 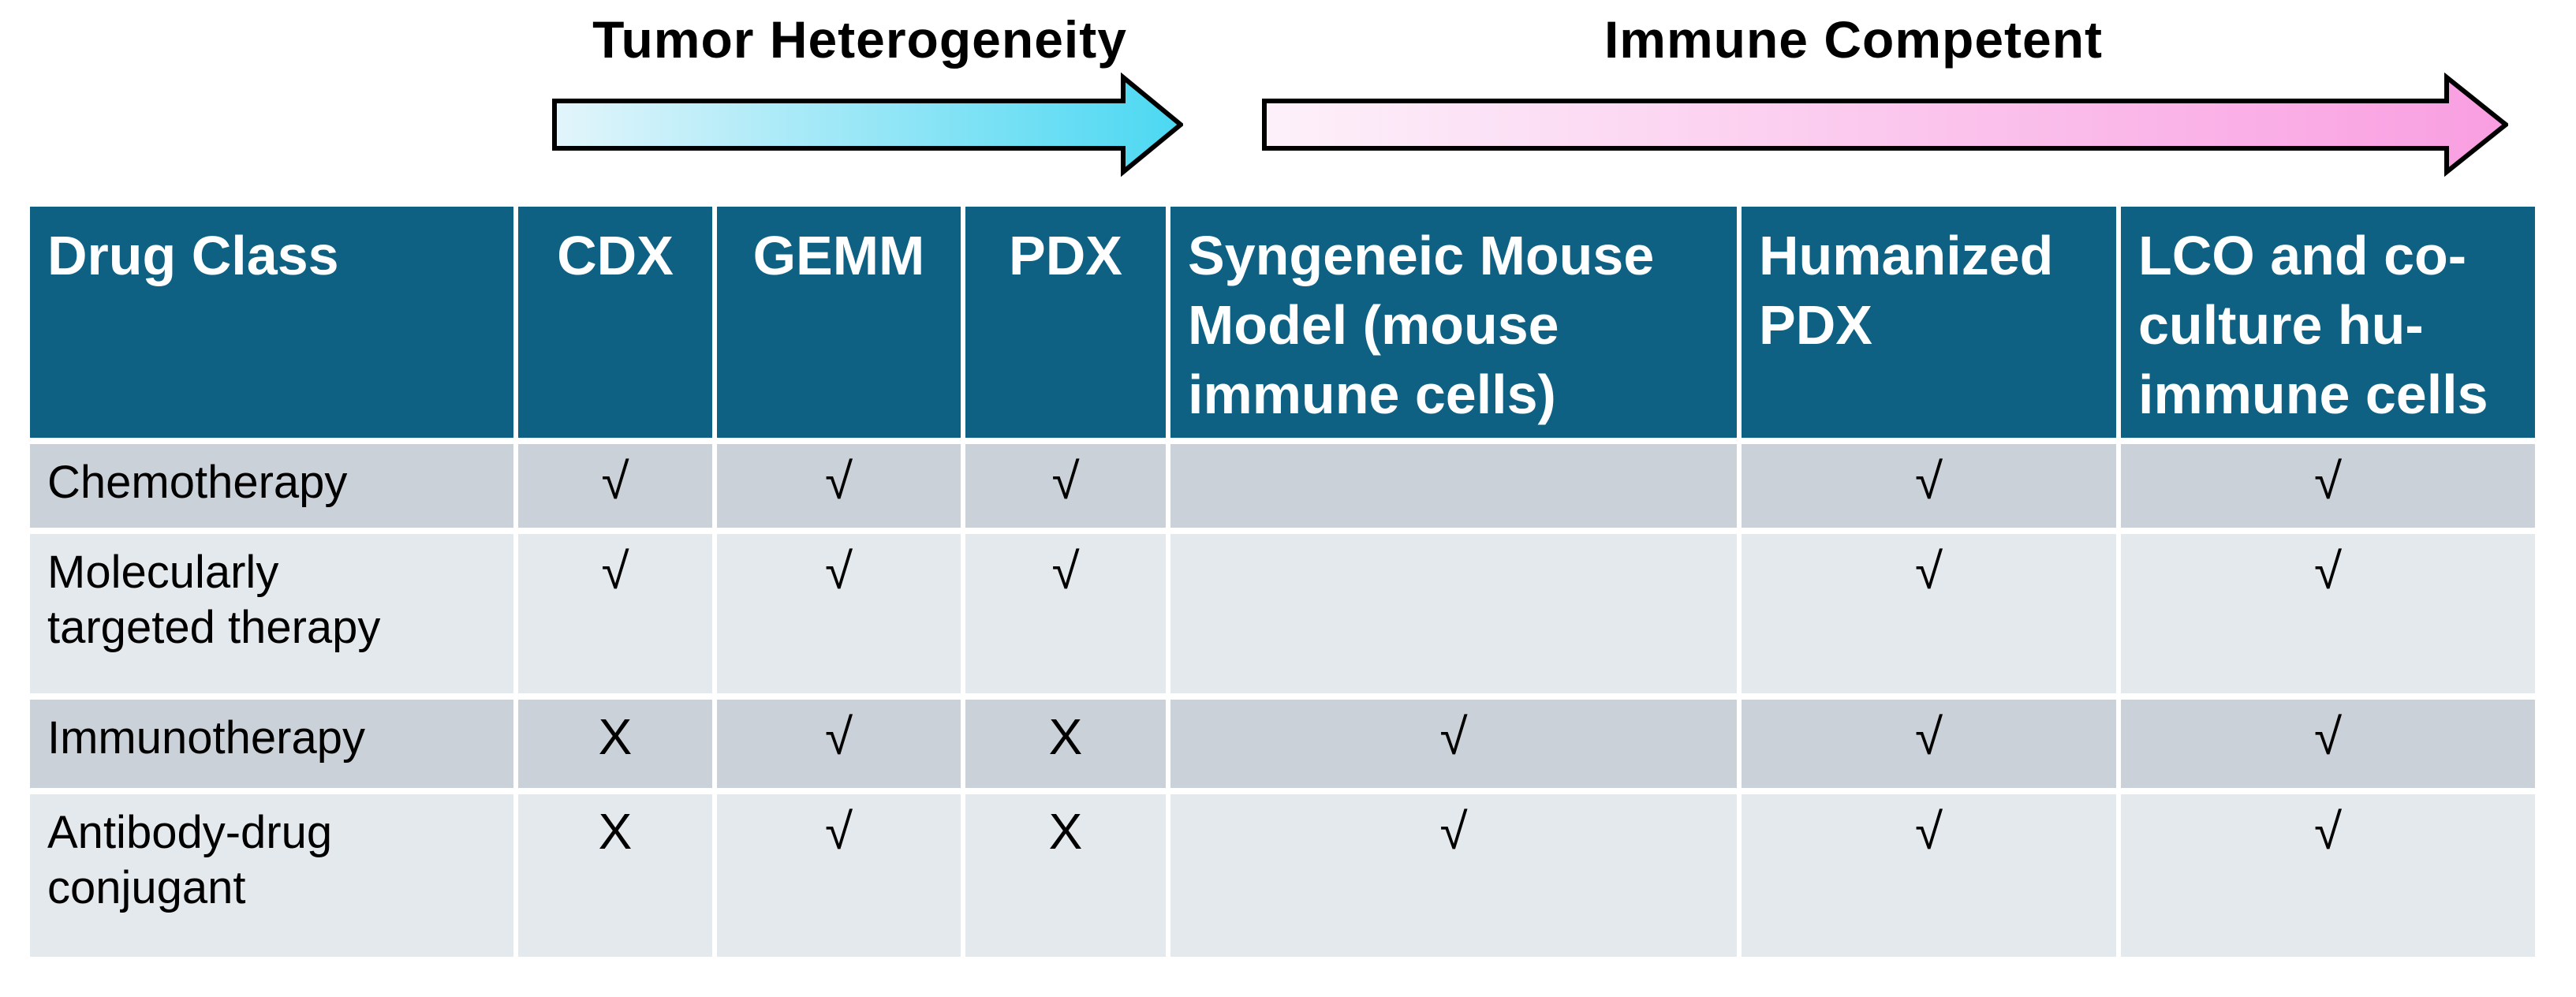 I want to click on column-header-lco: LCO and co-culture hu-immune cells, so click(x=2328, y=322).